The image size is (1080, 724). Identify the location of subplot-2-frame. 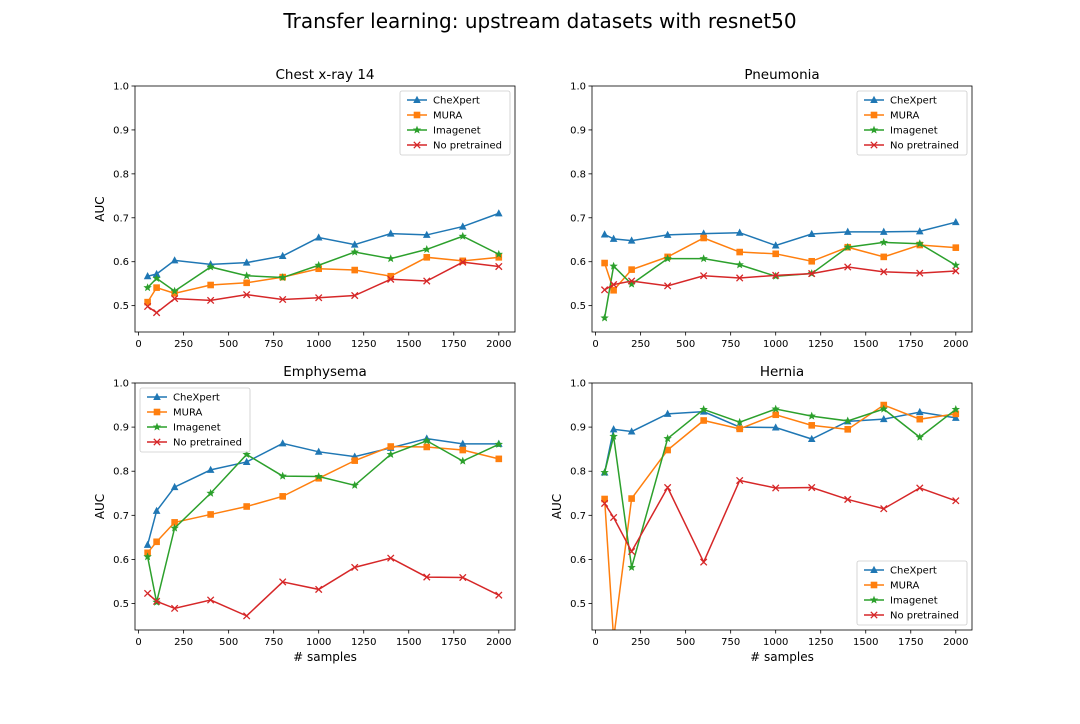
(782, 209).